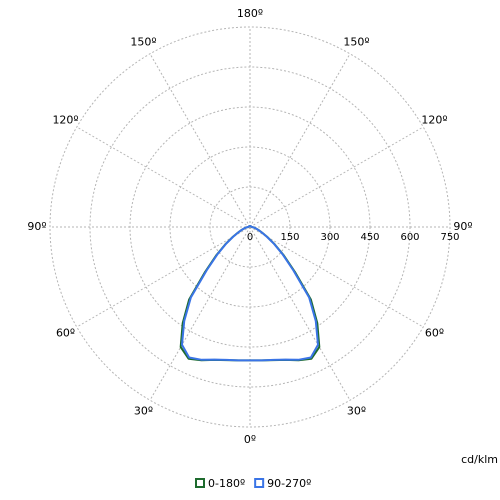  What do you see at coordinates (250, 13) in the screenshot?
I see `theta-tick-label: 180º` at bounding box center [250, 13].